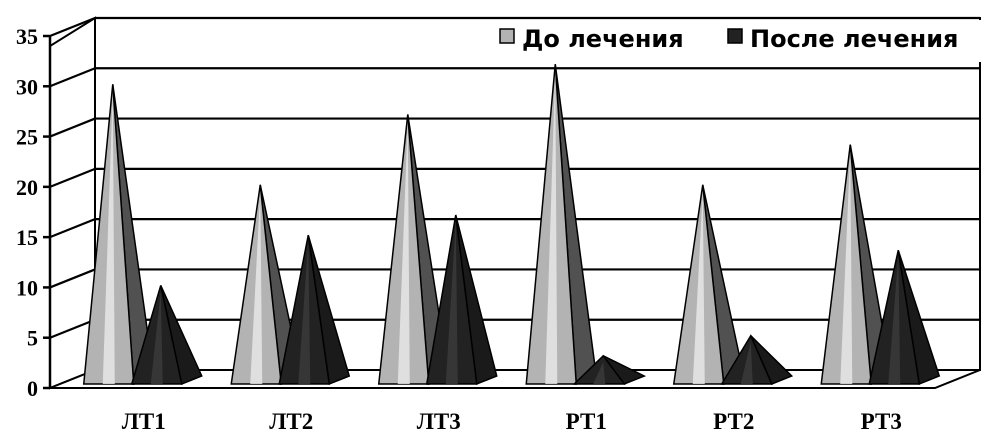 The width and height of the screenshot is (997, 441). What do you see at coordinates (166, 335) in the screenshot?
I see `pyramid-После лечения-ЛТ1` at bounding box center [166, 335].